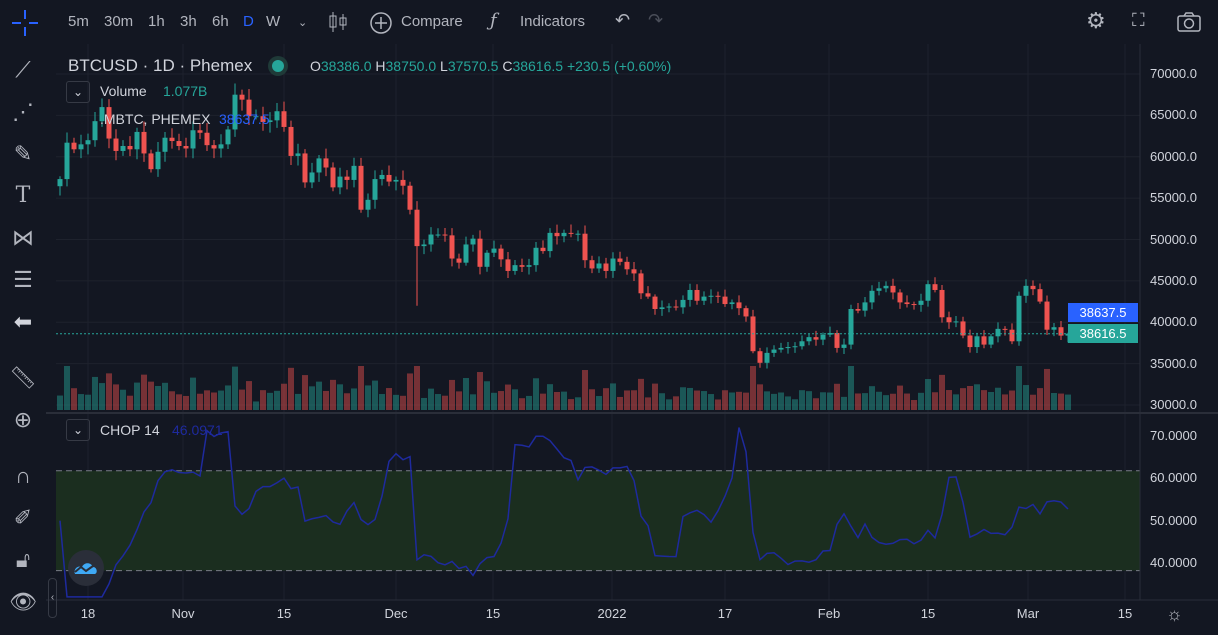 This screenshot has width=1218, height=635. Describe the element at coordinates (656, 20) in the screenshot. I see `redo-icon: ↷` at that location.